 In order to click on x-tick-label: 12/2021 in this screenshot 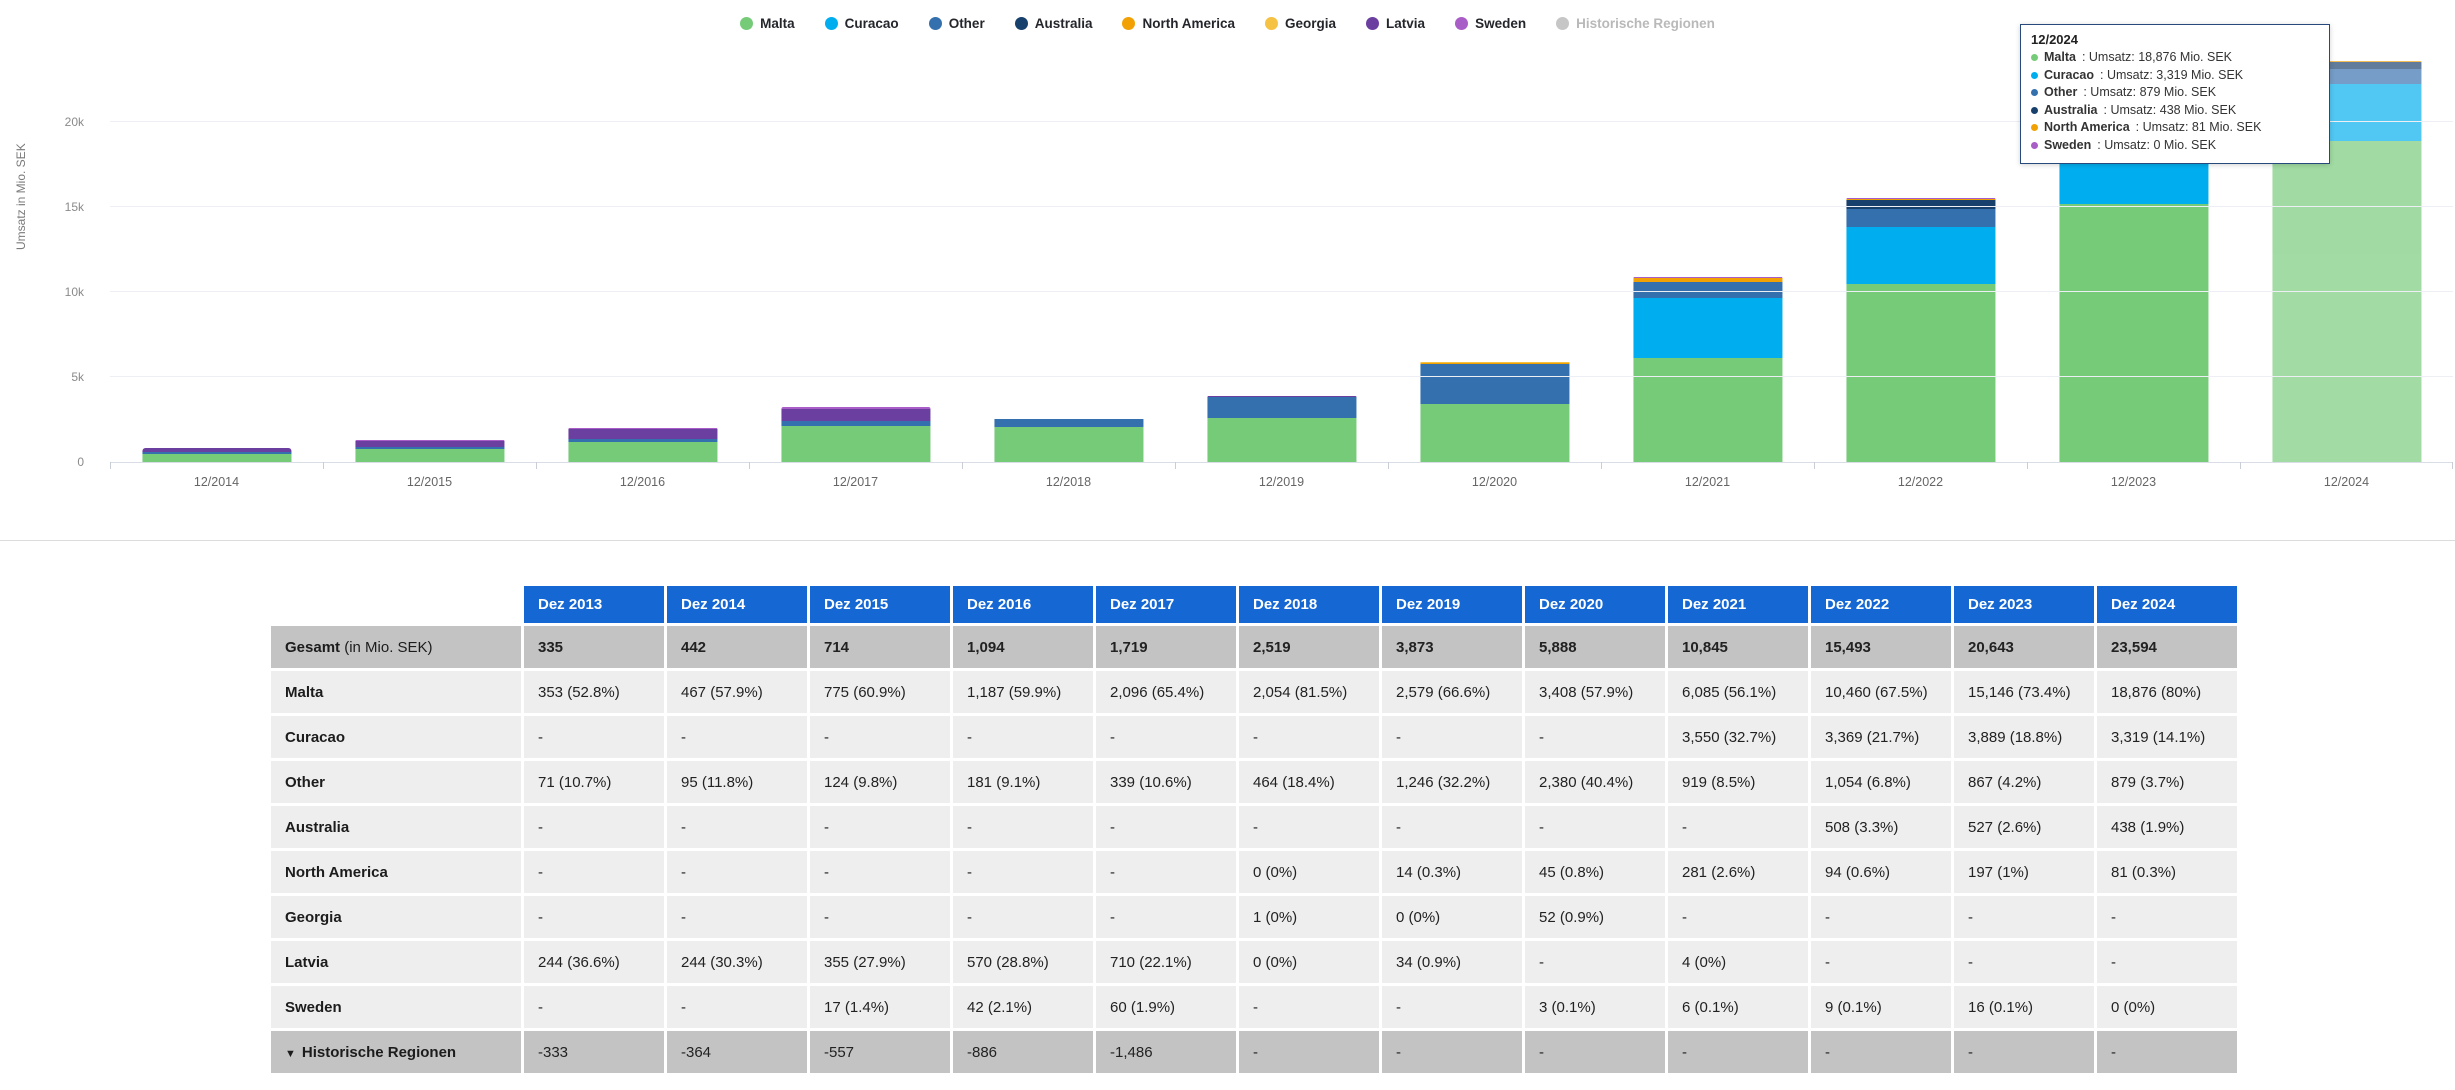, I will do `click(1707, 482)`.